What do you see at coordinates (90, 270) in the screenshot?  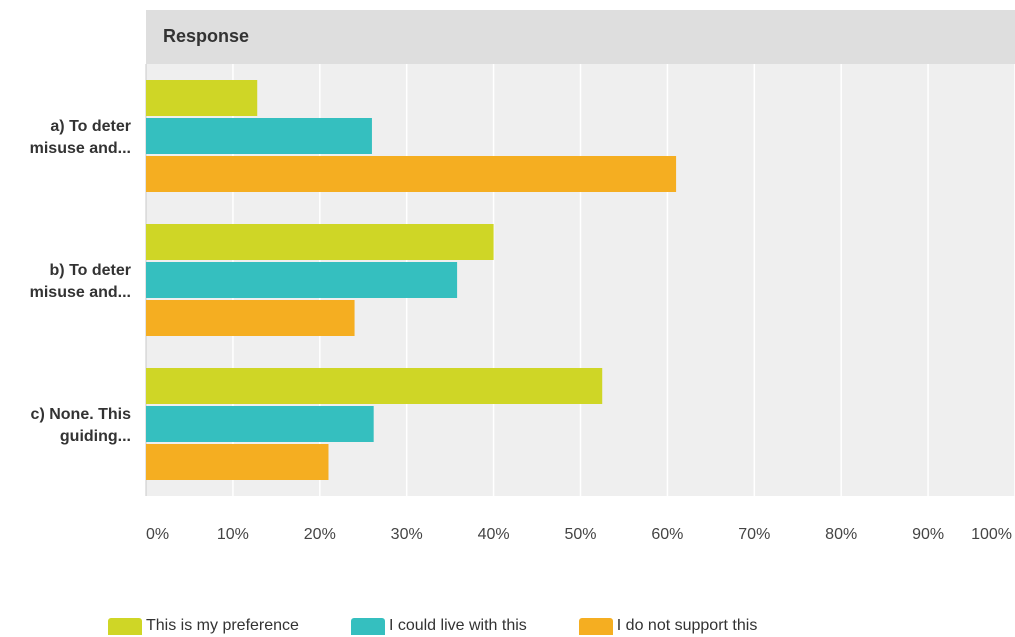 I see `category-label: b) To deter` at bounding box center [90, 270].